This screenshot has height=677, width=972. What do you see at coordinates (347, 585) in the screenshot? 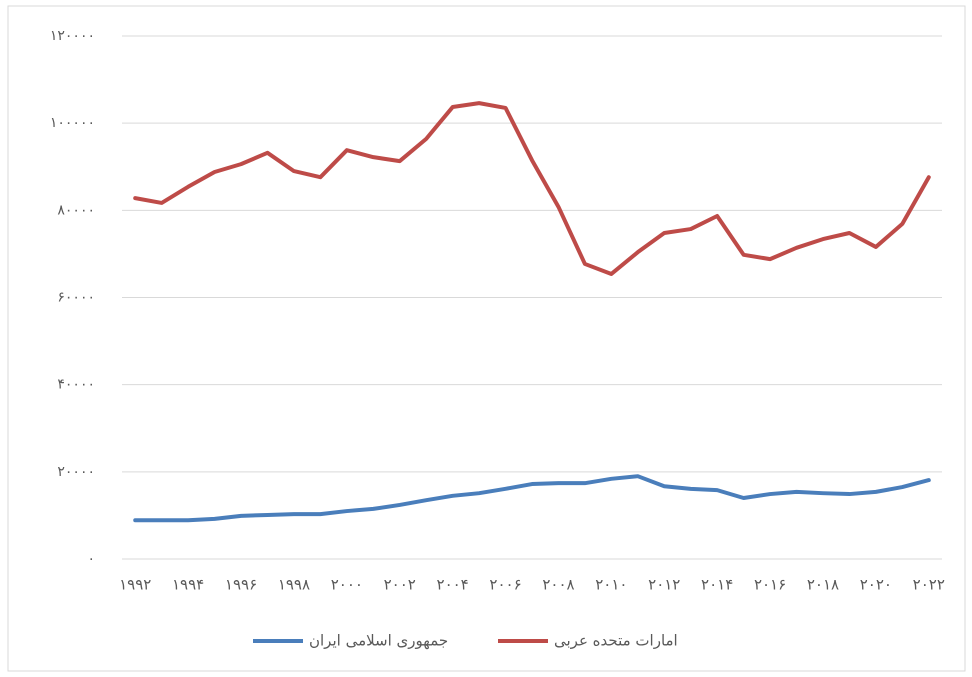
I see `x-tick-label: ۲۰۰۰` at bounding box center [347, 585].